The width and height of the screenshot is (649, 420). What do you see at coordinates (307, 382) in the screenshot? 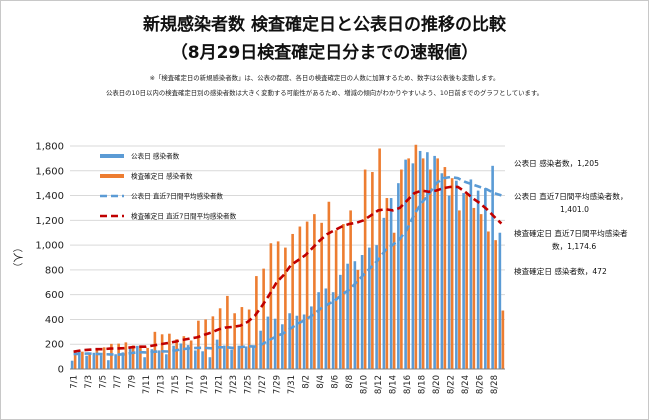
I see `x-tick-label: 8/2` at bounding box center [307, 382].